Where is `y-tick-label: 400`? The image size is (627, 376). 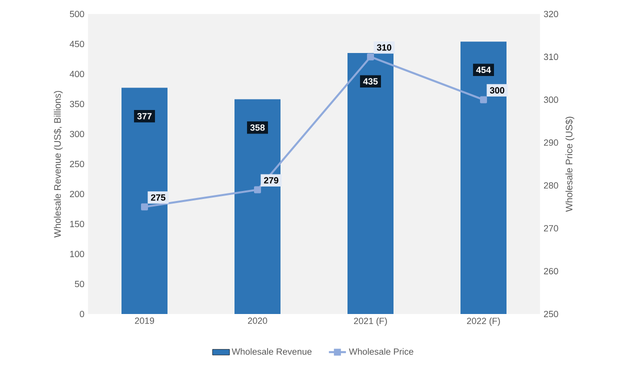 y-tick-label: 400 is located at coordinates (77, 74).